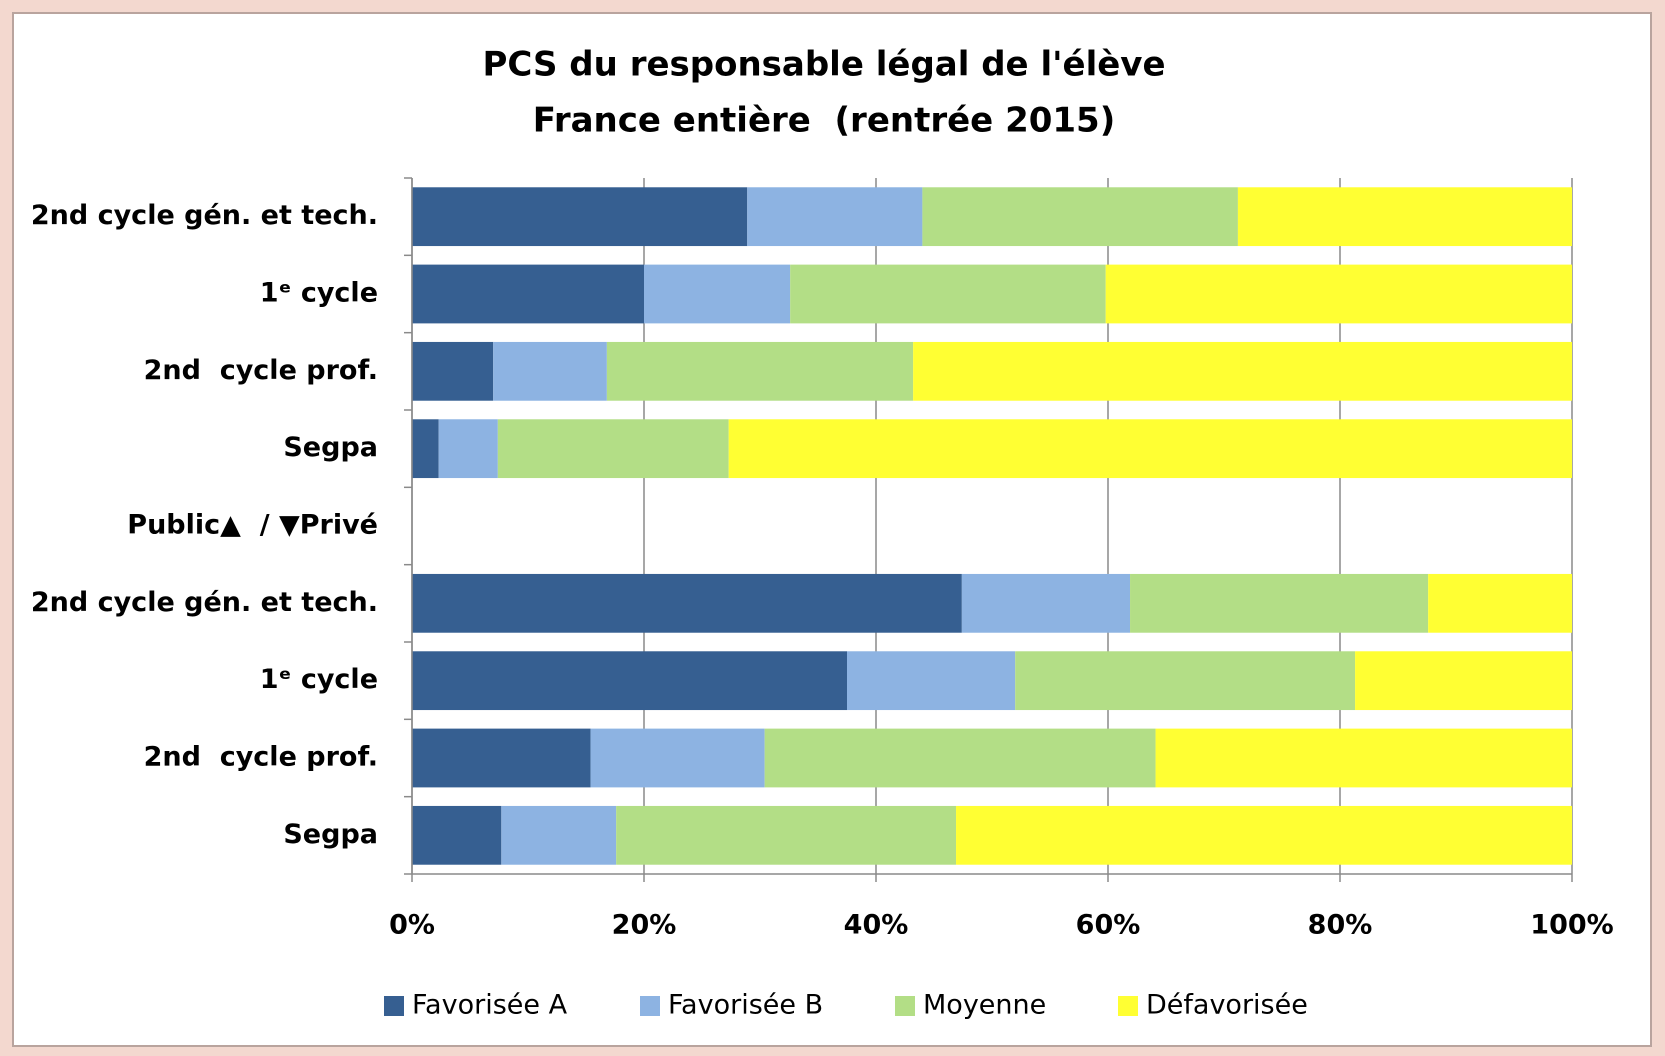 The height and width of the screenshot is (1056, 1665). What do you see at coordinates (824, 121) in the screenshot?
I see `chart-subtitle: France entière (rentrée 2015)` at bounding box center [824, 121].